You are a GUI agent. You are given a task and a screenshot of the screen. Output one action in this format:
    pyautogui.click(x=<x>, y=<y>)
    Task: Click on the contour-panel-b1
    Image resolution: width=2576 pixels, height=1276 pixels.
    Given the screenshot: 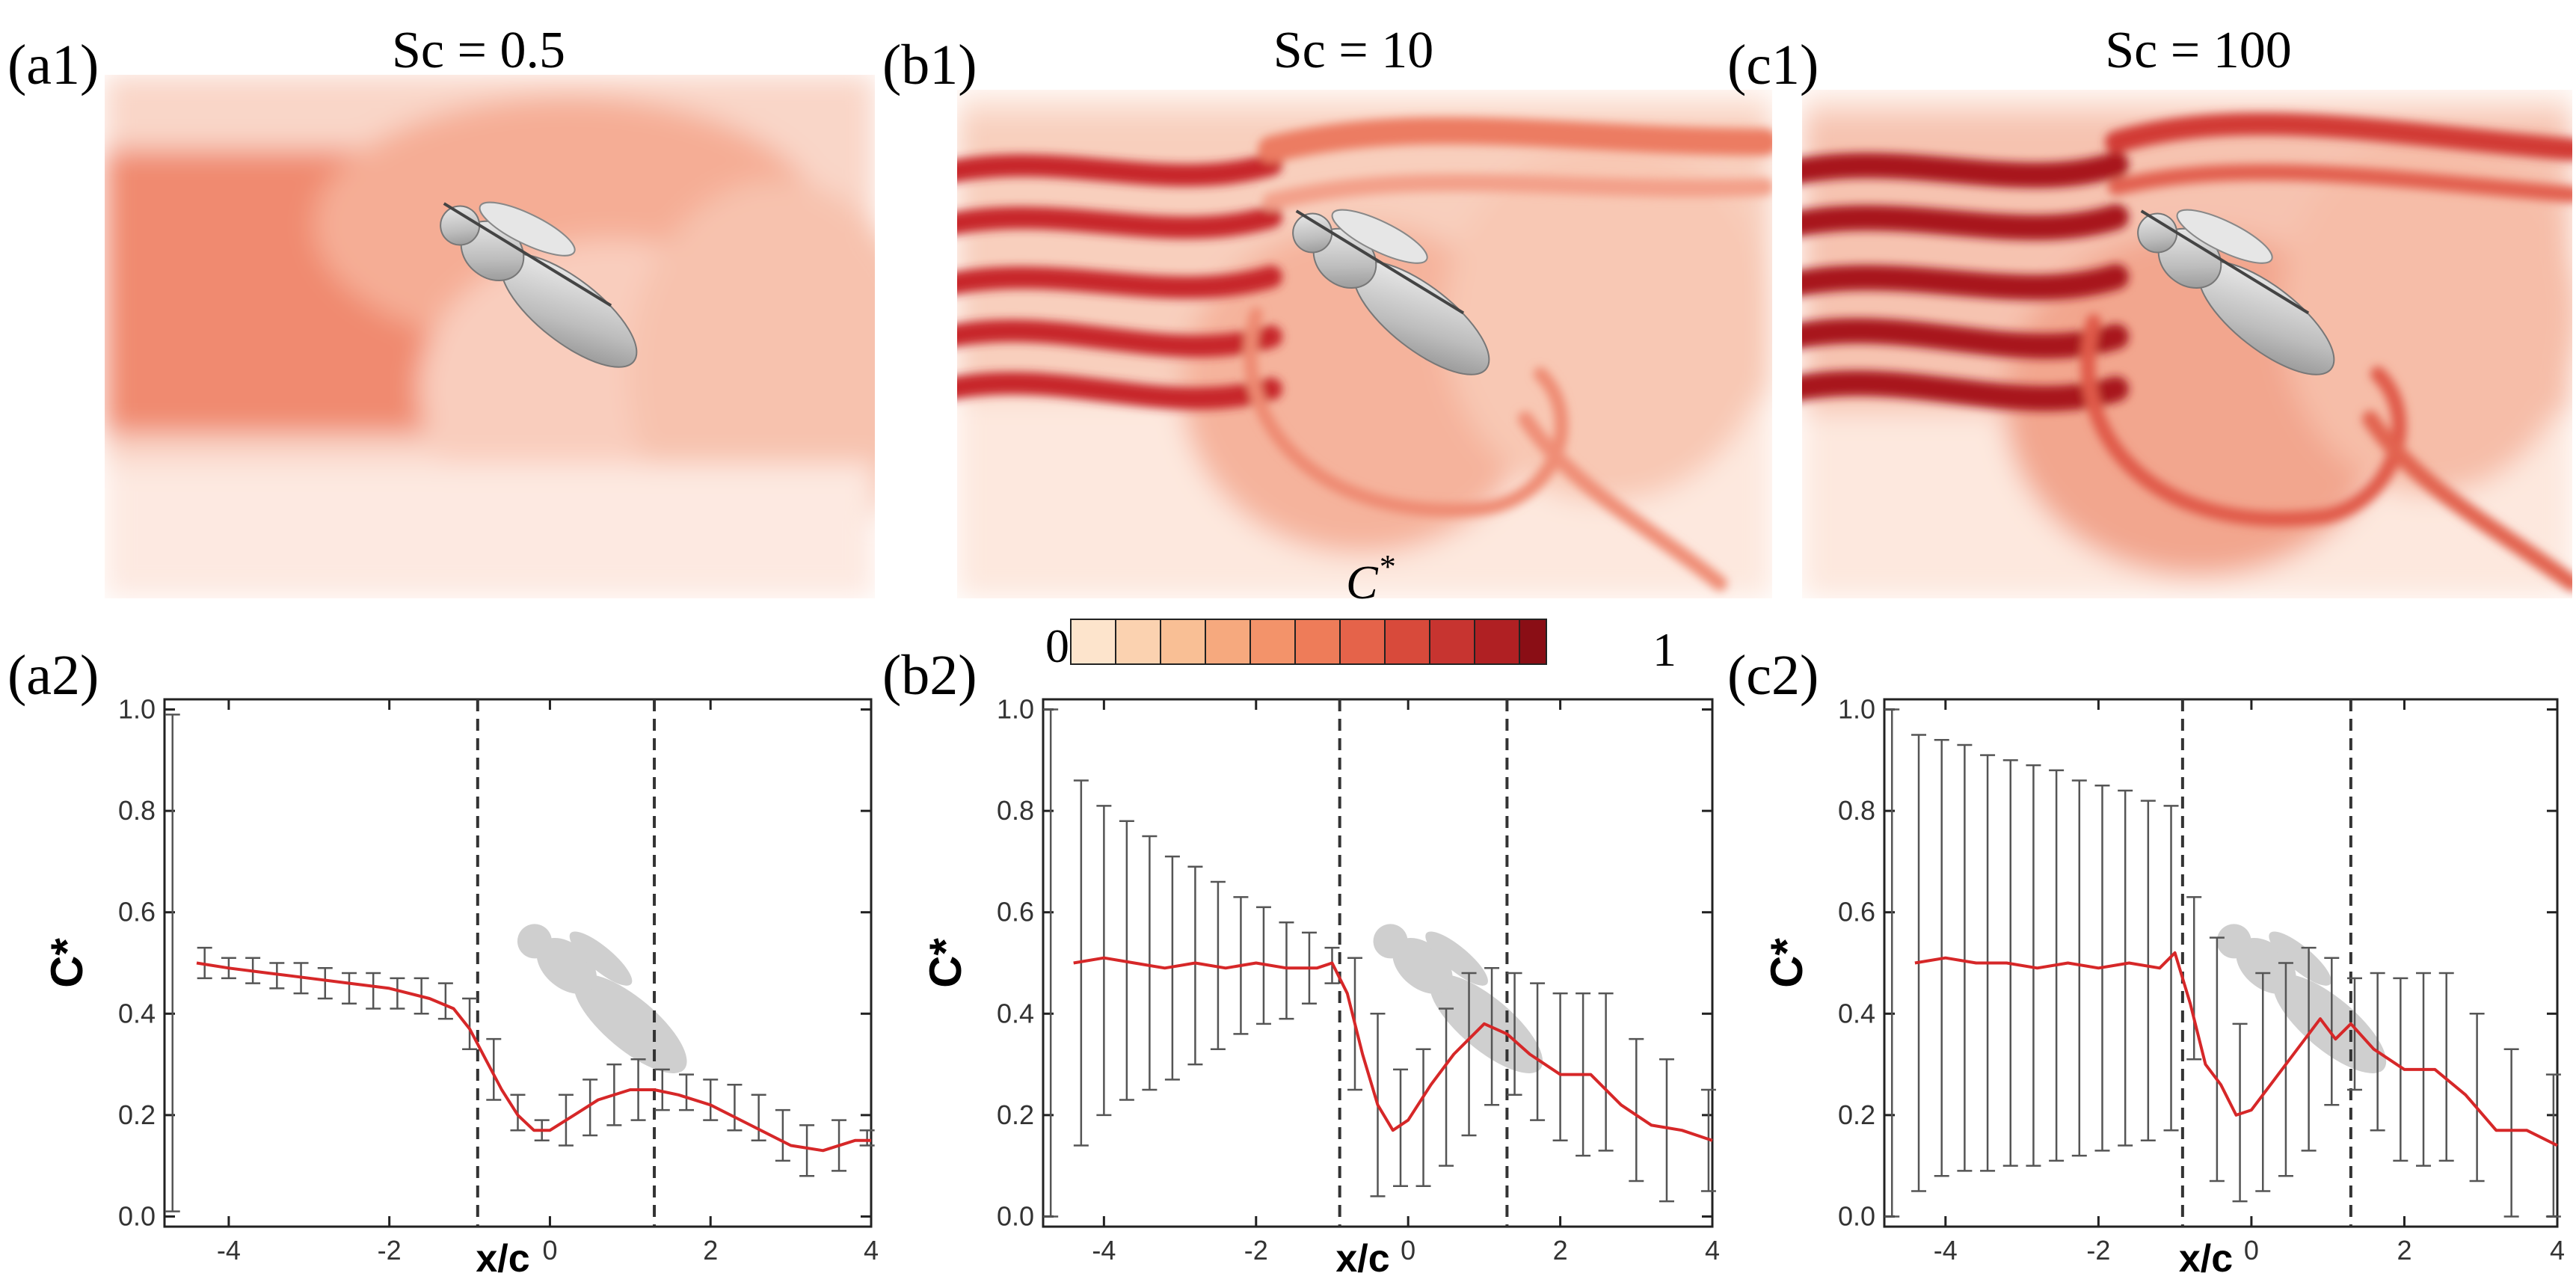 What is the action you would take?
    pyautogui.click(x=1364, y=344)
    